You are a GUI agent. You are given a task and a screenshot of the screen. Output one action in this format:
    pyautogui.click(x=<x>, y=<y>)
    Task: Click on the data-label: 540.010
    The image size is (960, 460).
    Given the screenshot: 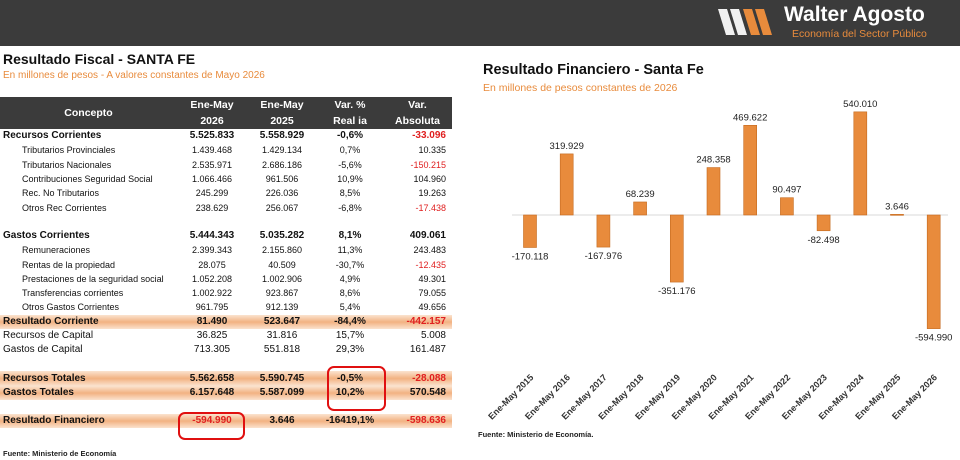 What is the action you would take?
    pyautogui.click(x=860, y=104)
    